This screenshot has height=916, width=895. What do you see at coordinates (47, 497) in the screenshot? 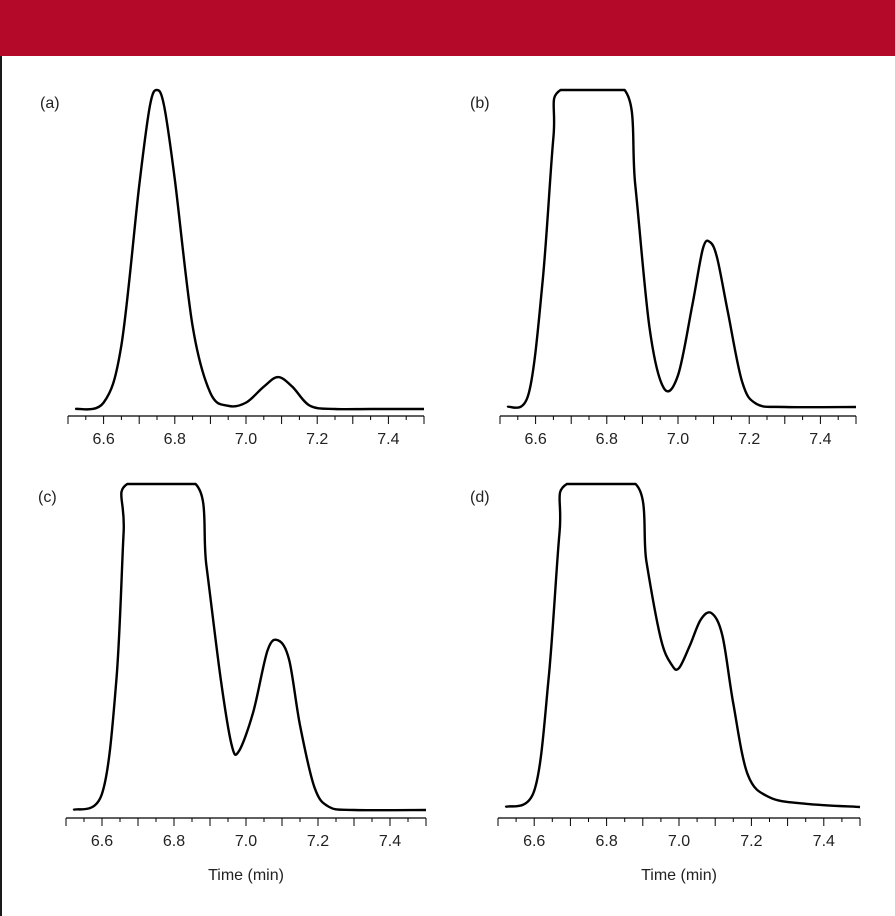
I see `panel-label: (c)` at bounding box center [47, 497].